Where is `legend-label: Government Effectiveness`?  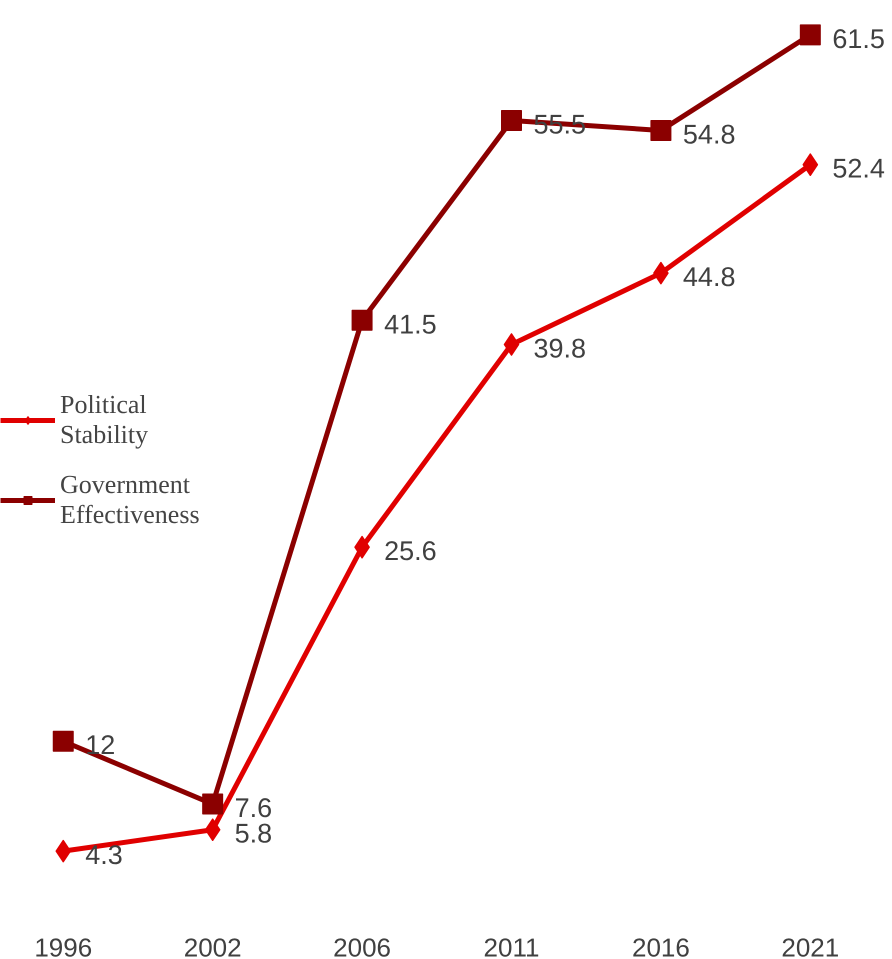
legend-label: Government Effectiveness is located at coordinates (130, 500).